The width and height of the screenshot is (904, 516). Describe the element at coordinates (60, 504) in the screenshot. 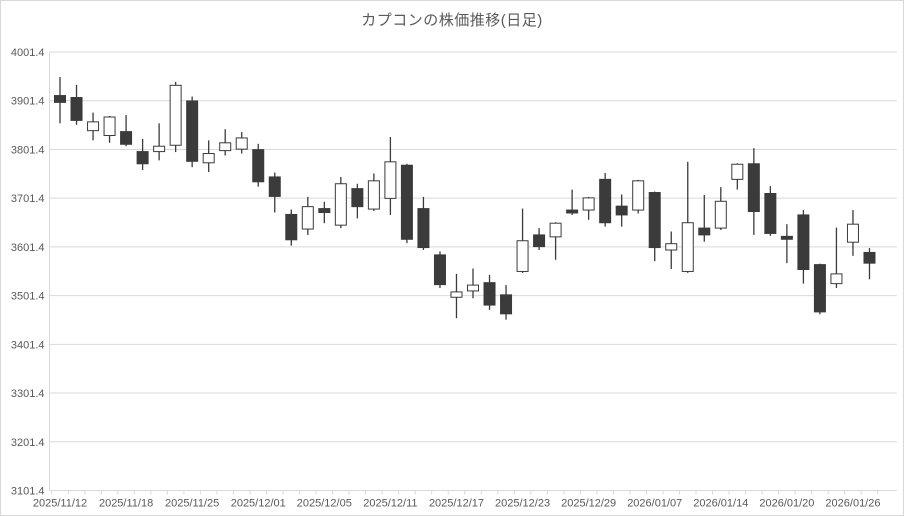

I see `x-tick-label: 2025/11/12` at that location.